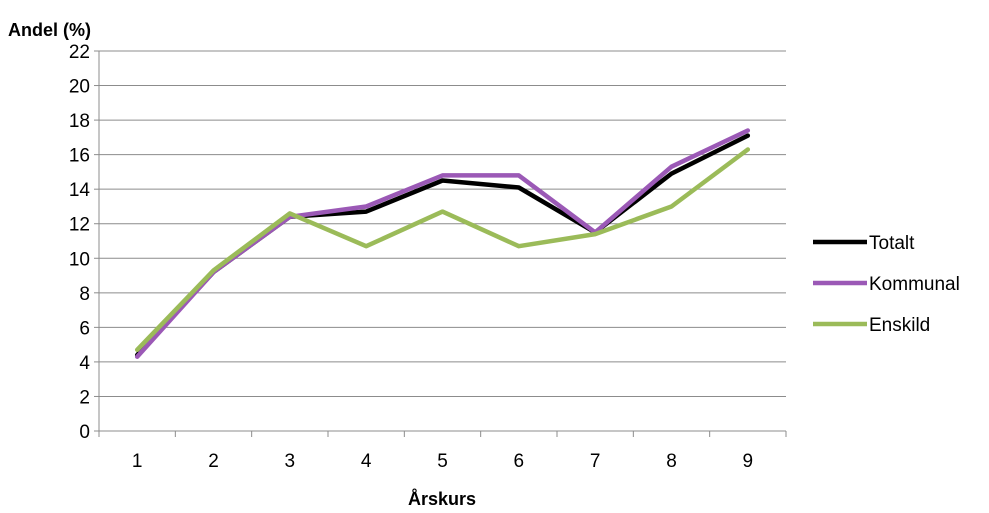 The width and height of the screenshot is (989, 513). I want to click on x-tick-label: 2, so click(213, 461).